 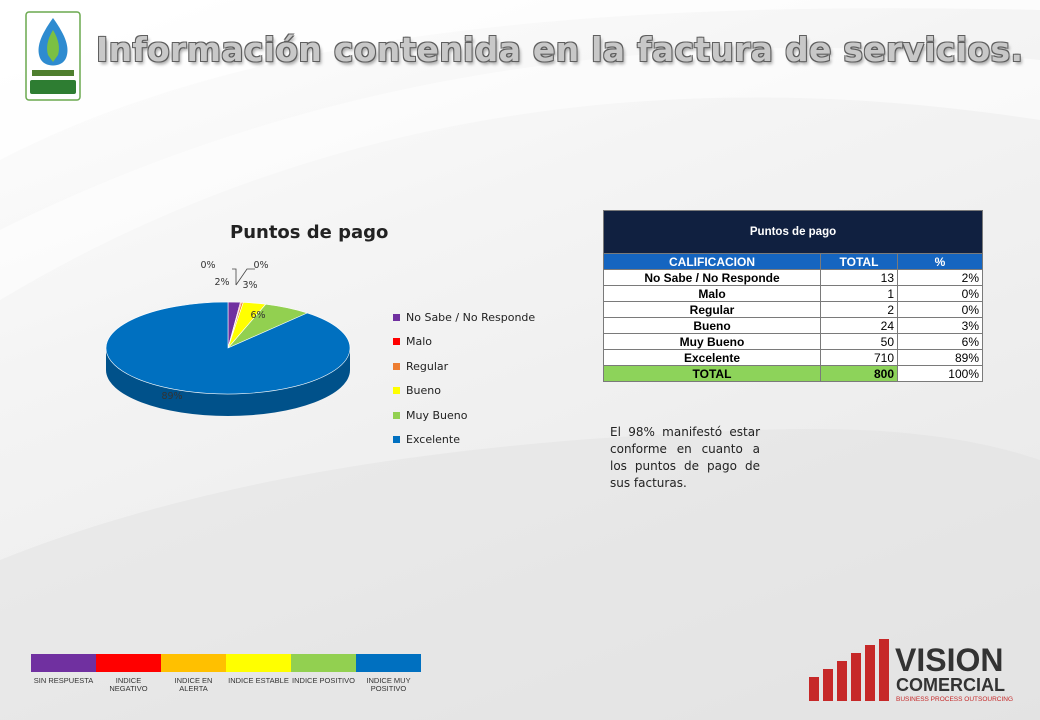 I want to click on table-row: Regular 2 0%, so click(x=793, y=309).